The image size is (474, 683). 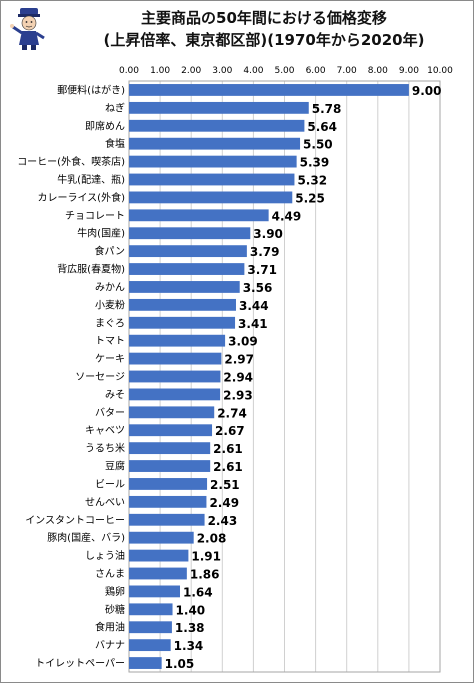 I want to click on category-label: せんべい, so click(x=105, y=502).